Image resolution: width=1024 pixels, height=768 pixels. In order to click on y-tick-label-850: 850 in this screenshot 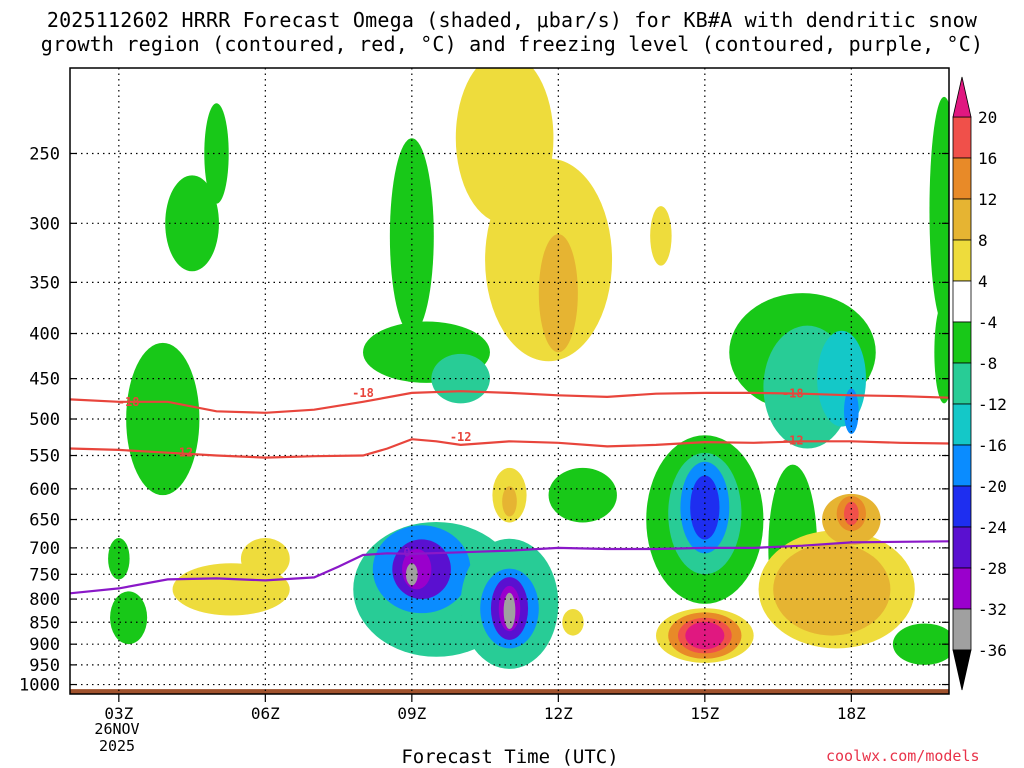, I will do `click(44, 623)`.